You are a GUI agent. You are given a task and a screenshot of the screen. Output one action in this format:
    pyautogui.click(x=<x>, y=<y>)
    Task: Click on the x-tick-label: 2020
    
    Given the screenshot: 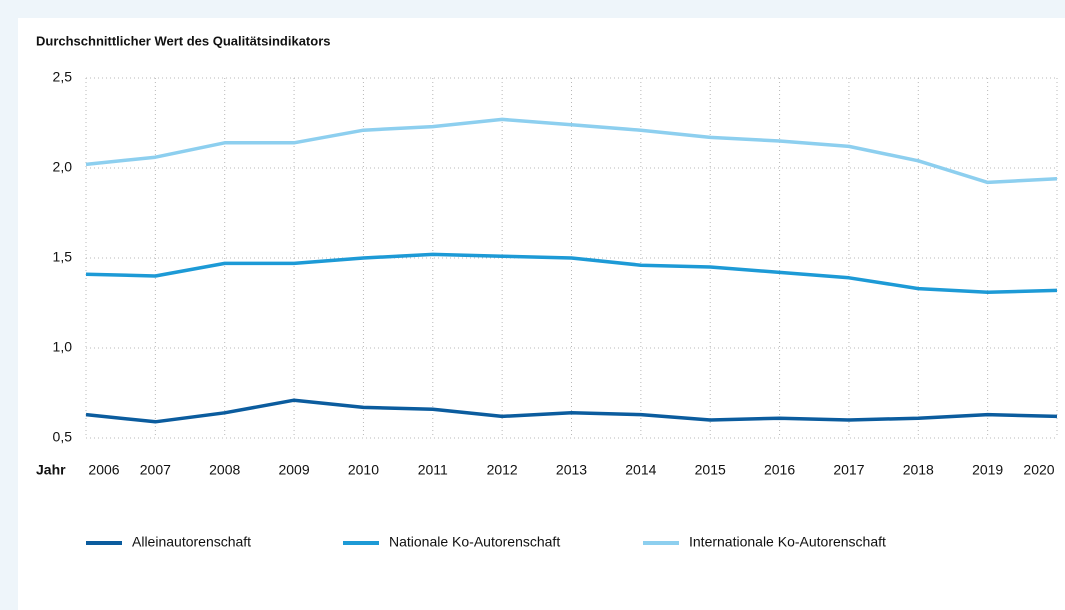 What is the action you would take?
    pyautogui.click(x=1038, y=470)
    